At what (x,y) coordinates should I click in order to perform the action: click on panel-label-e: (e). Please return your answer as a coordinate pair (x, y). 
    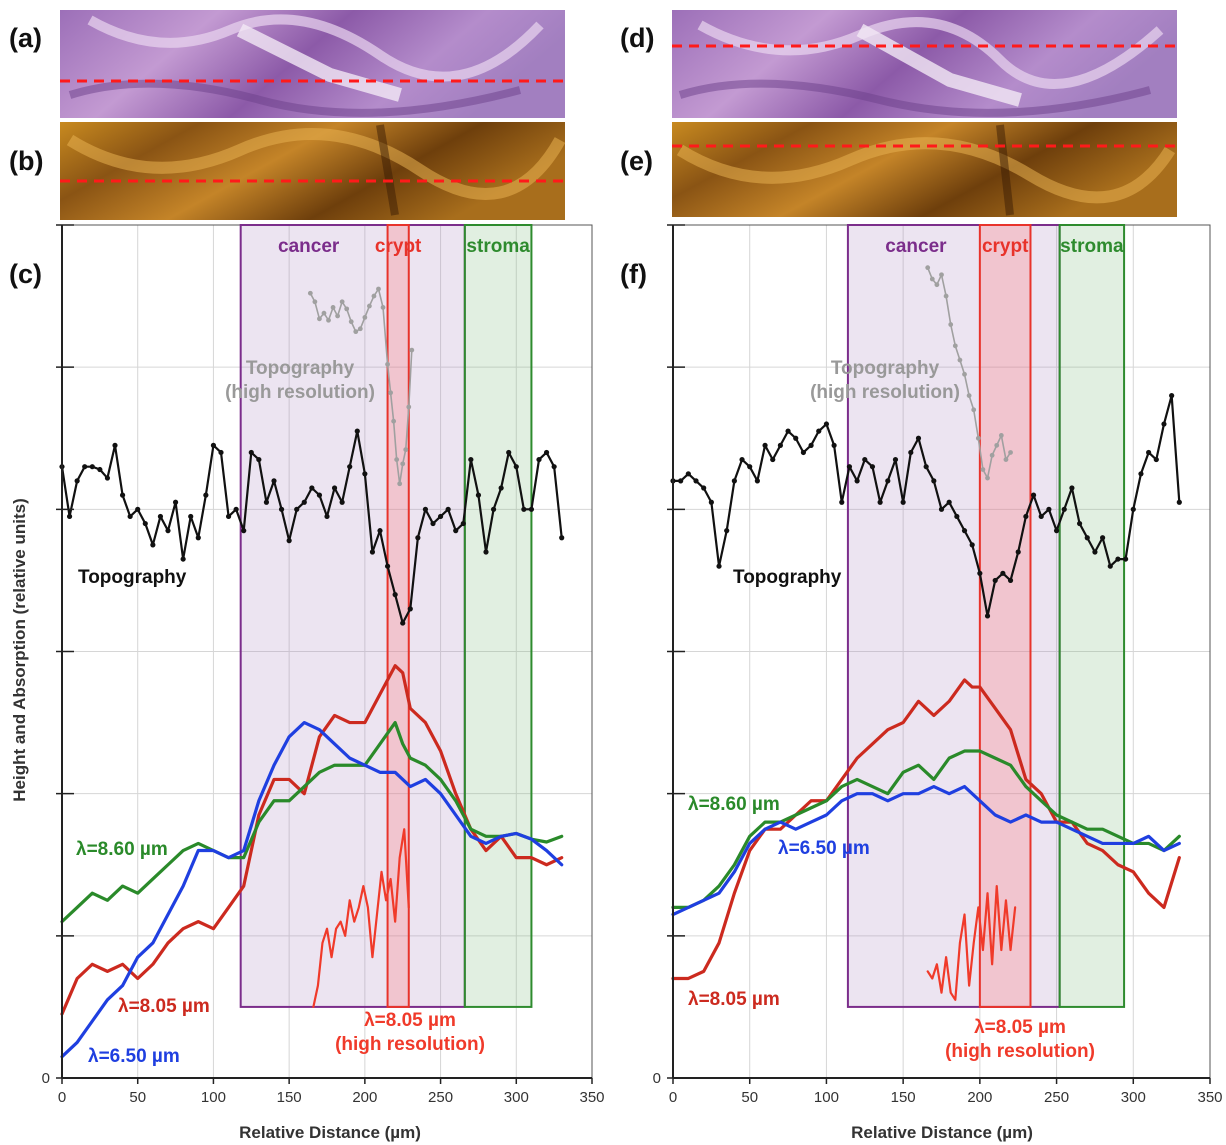
    Looking at the image, I should click on (636, 161).